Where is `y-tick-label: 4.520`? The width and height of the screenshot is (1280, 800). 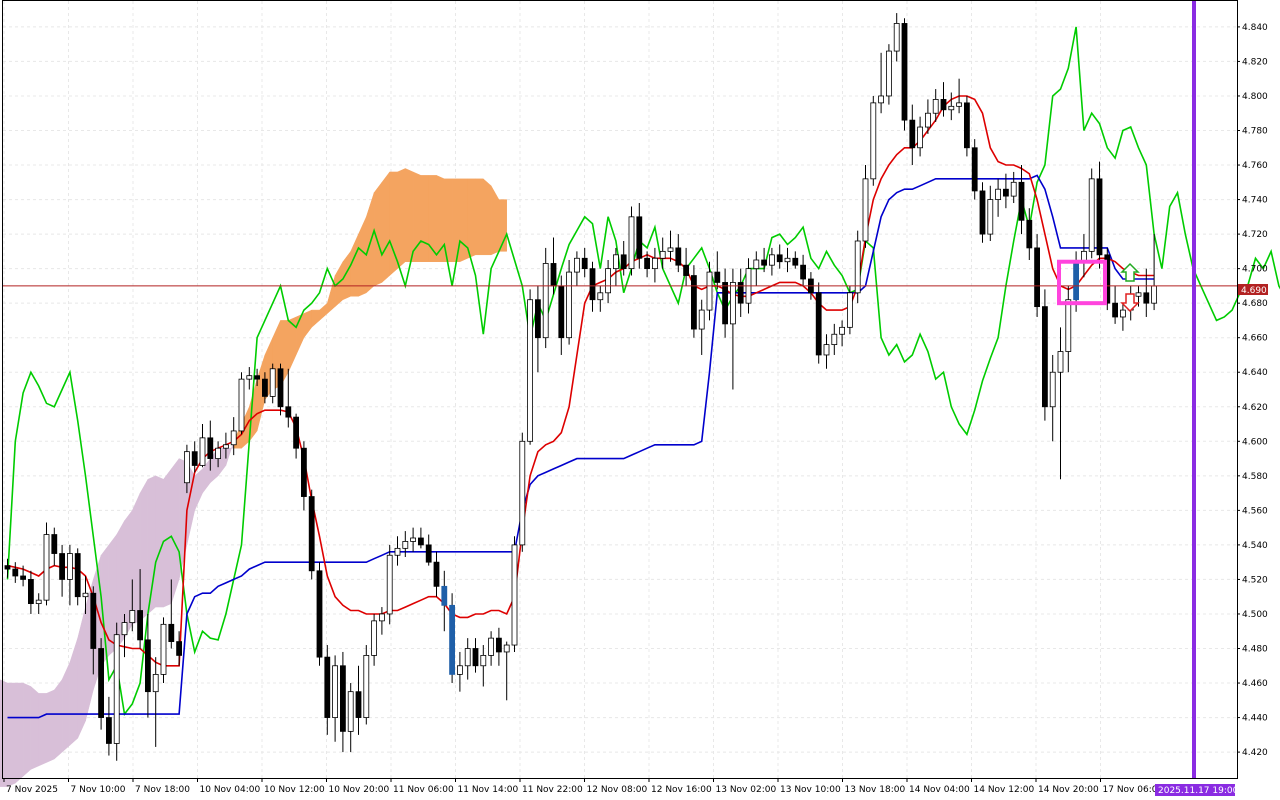 y-tick-label: 4.520 is located at coordinates (1255, 580).